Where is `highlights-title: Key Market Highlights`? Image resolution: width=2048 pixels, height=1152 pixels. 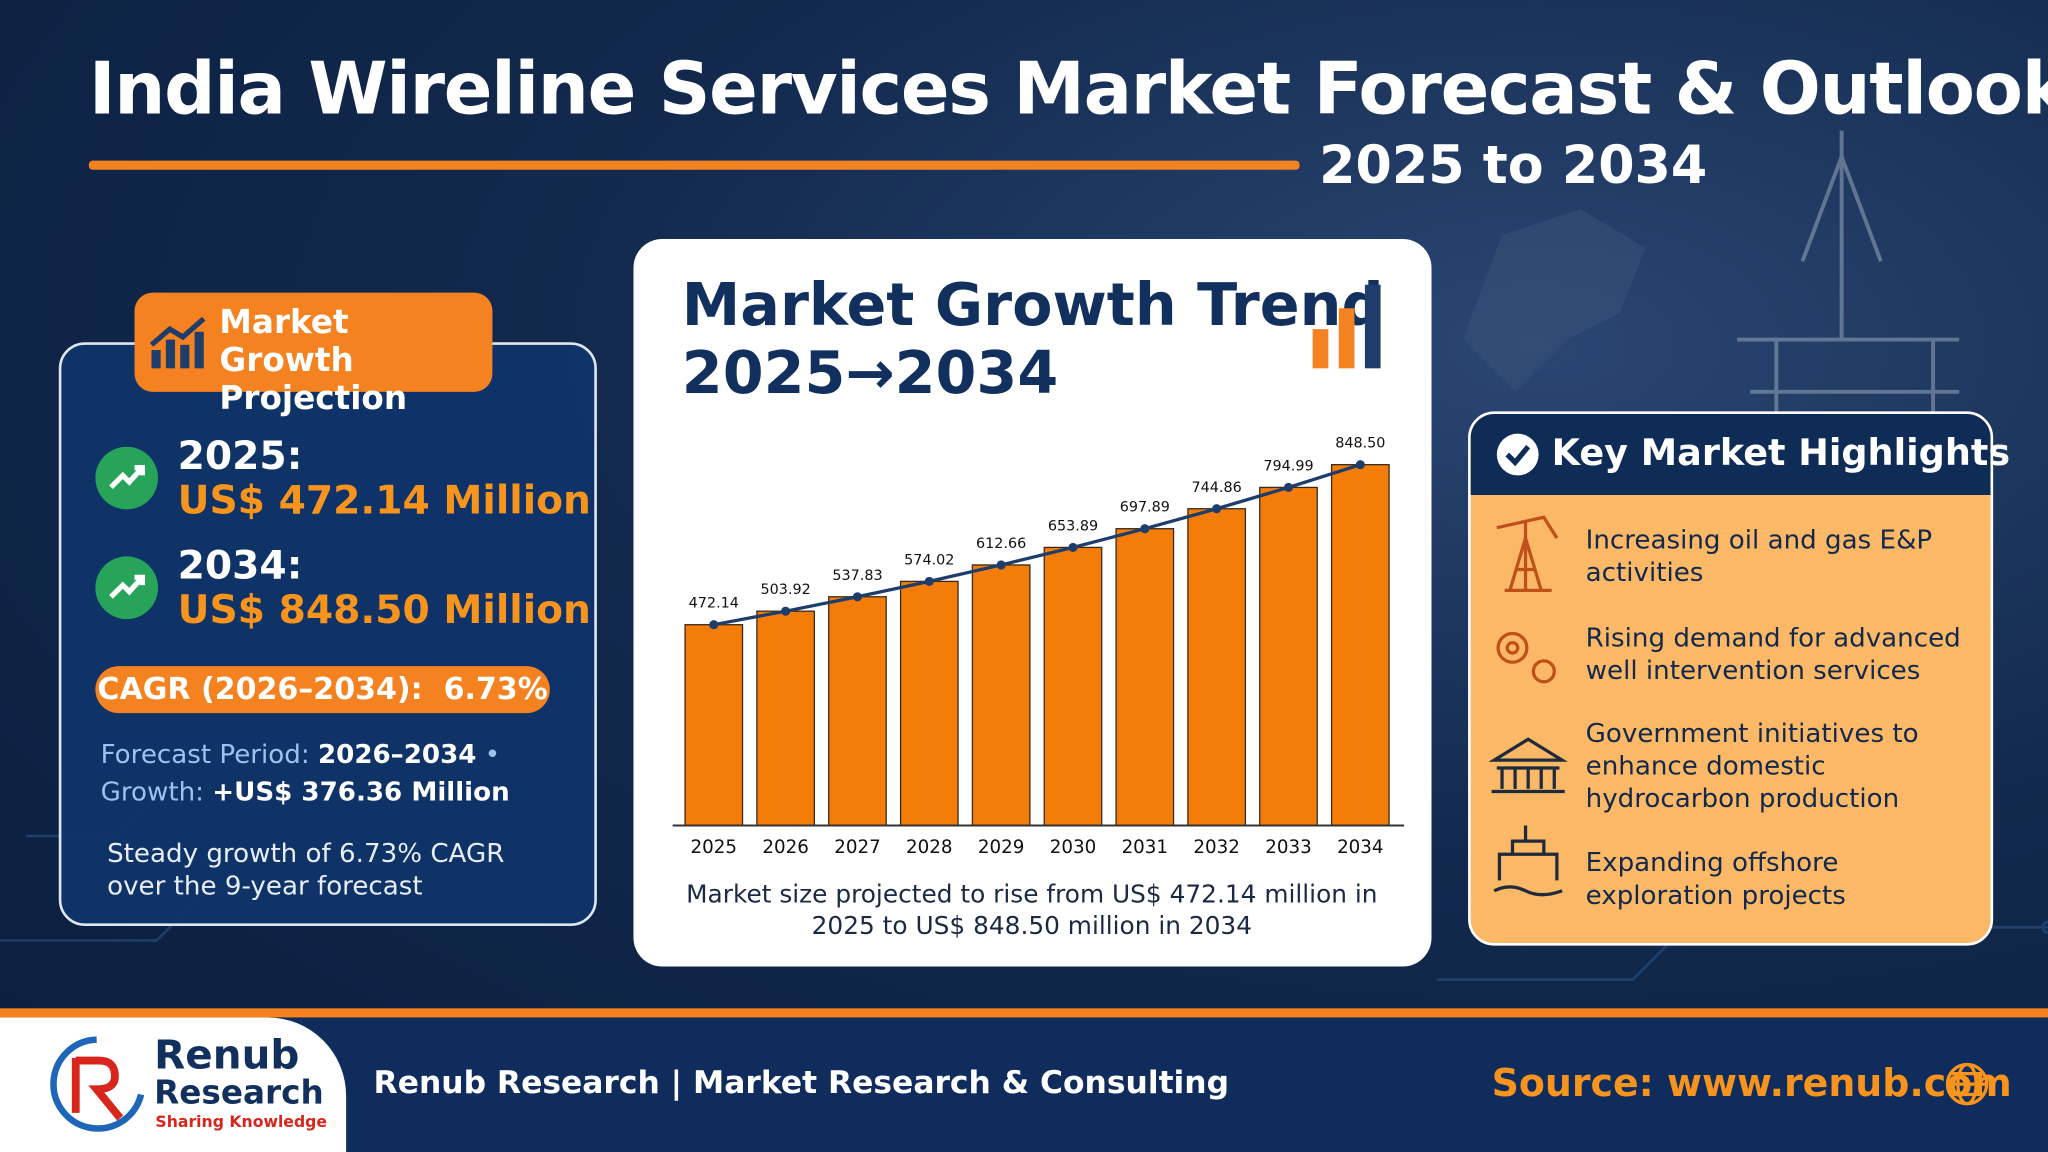
highlights-title: Key Market Highlights is located at coordinates (1781, 453).